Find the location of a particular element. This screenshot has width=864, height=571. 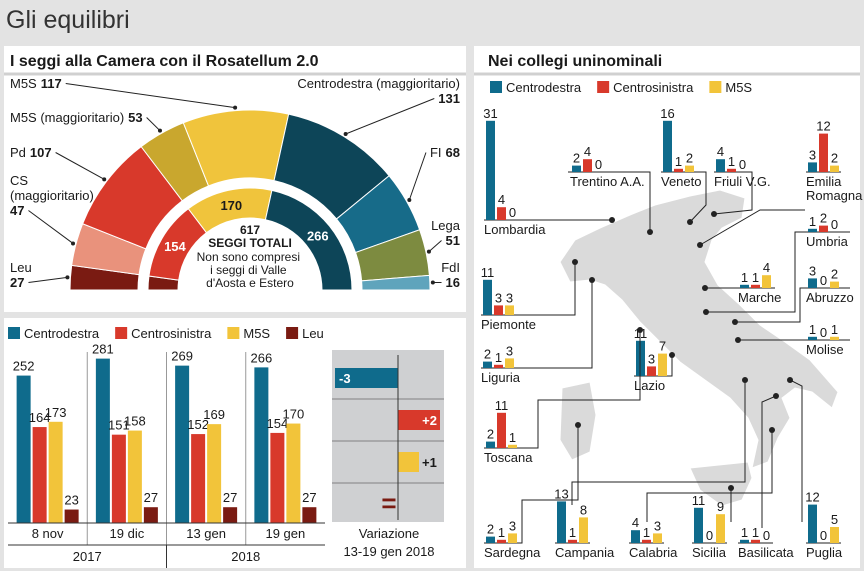

bar-value: 252 is located at coordinates (24, 366).